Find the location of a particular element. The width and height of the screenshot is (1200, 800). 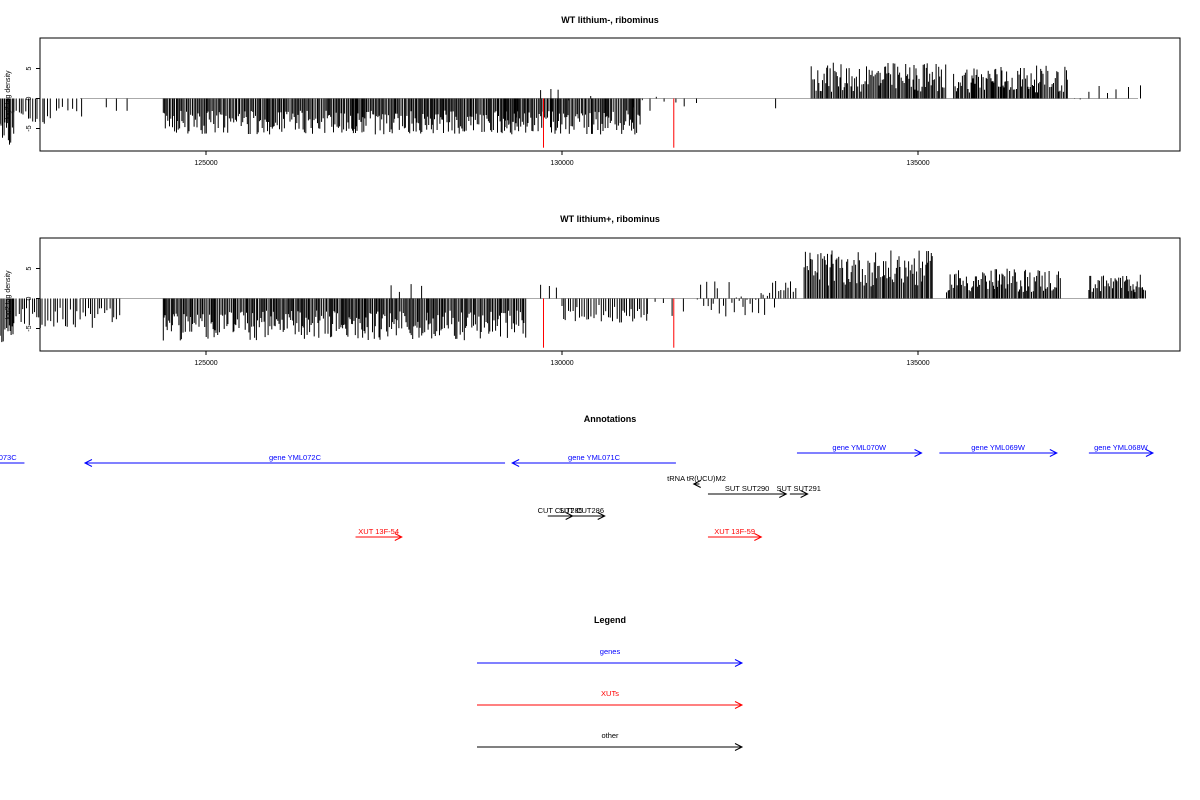

annotation-feature: gene YML072C is located at coordinates (294, 460).